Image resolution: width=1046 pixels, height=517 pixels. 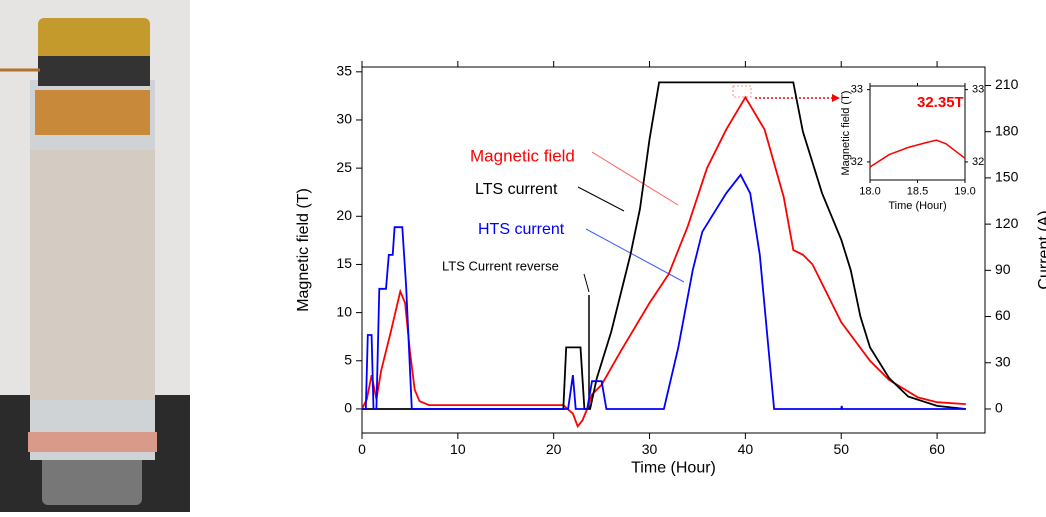 What do you see at coordinates (917, 133) in the screenshot?
I see `plot-frame` at bounding box center [917, 133].